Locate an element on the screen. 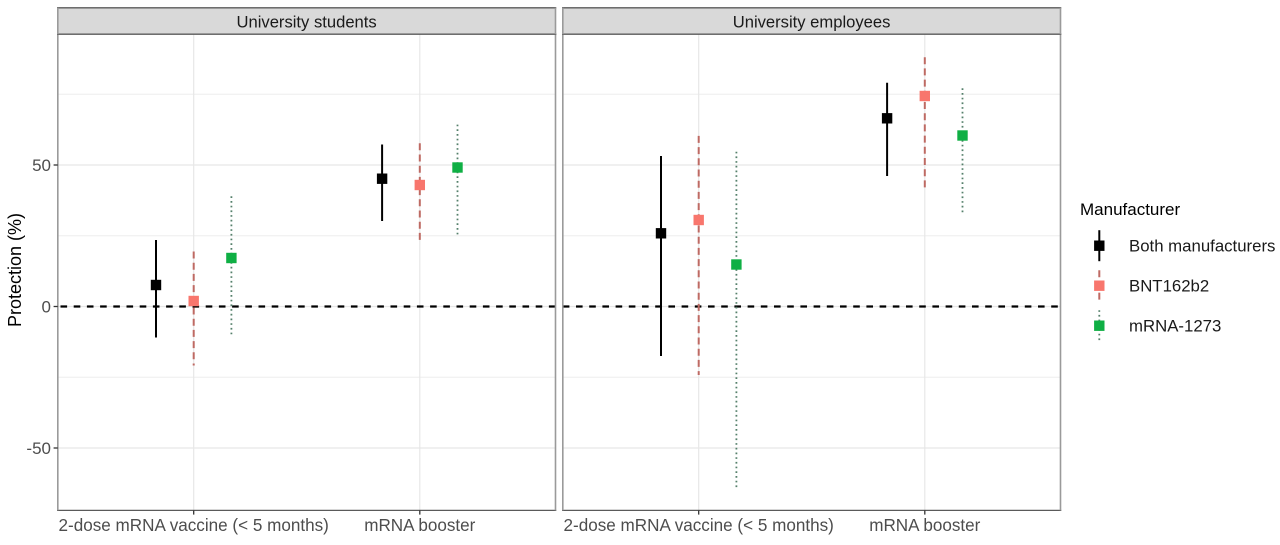 Image resolution: width=1280 pixels, height=545 pixels. svg-text: 0 is located at coordinates (46, 307).